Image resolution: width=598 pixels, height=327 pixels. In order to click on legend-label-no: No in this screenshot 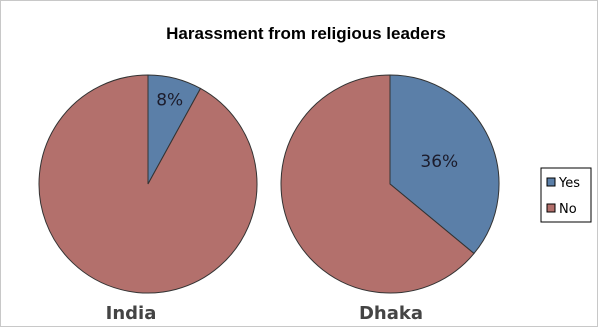, I will do `click(568, 209)`.